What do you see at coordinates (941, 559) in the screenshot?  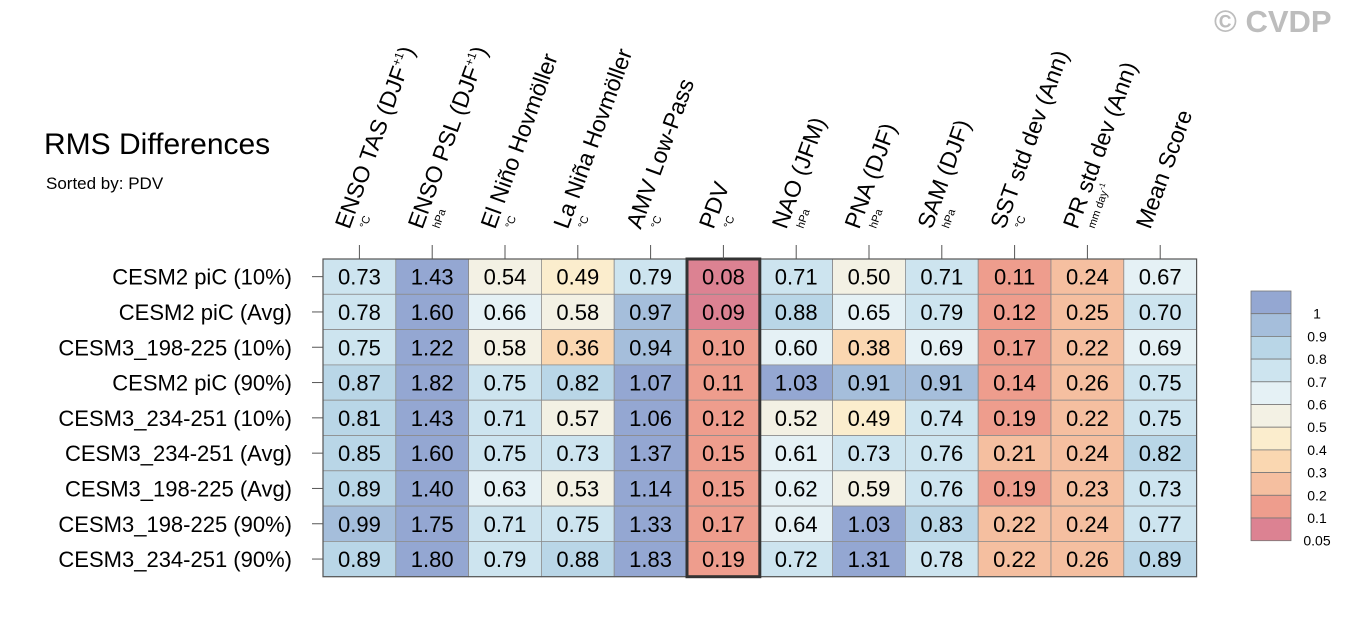 I see `cell-value-label: 0.78` at bounding box center [941, 559].